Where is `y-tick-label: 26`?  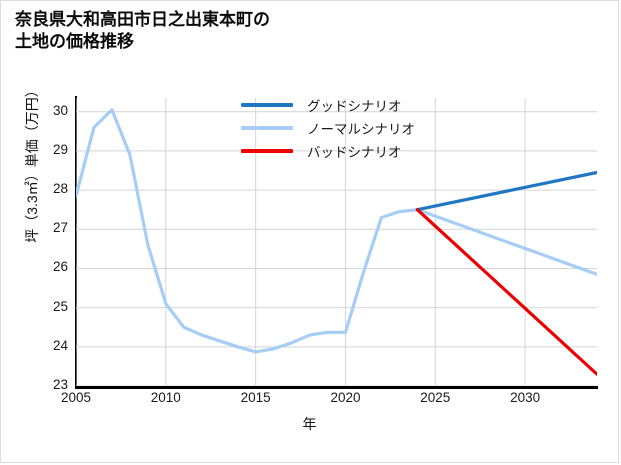
y-tick-label: 26 is located at coordinates (60, 267).